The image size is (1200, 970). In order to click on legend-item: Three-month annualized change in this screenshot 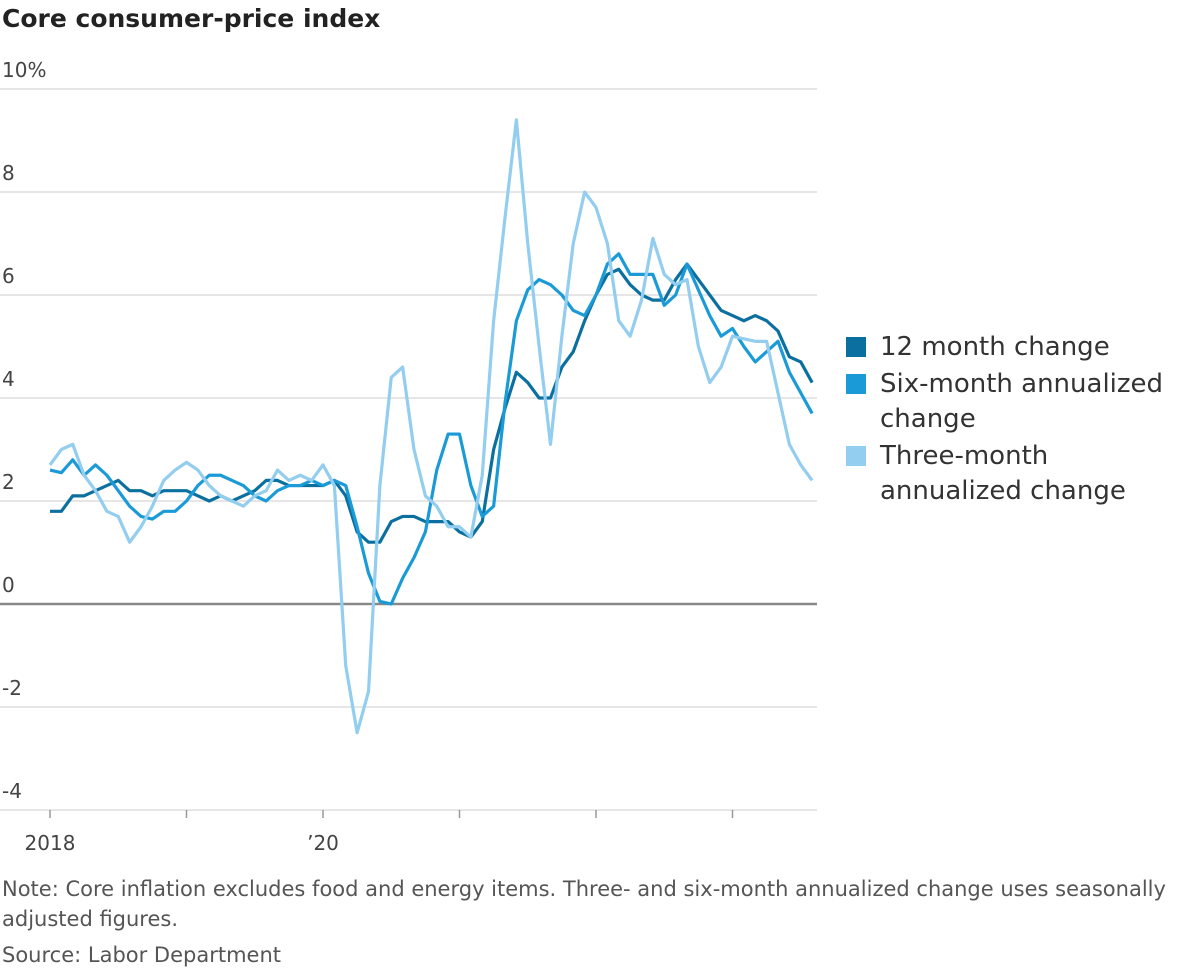, I will do `click(1021, 474)`.